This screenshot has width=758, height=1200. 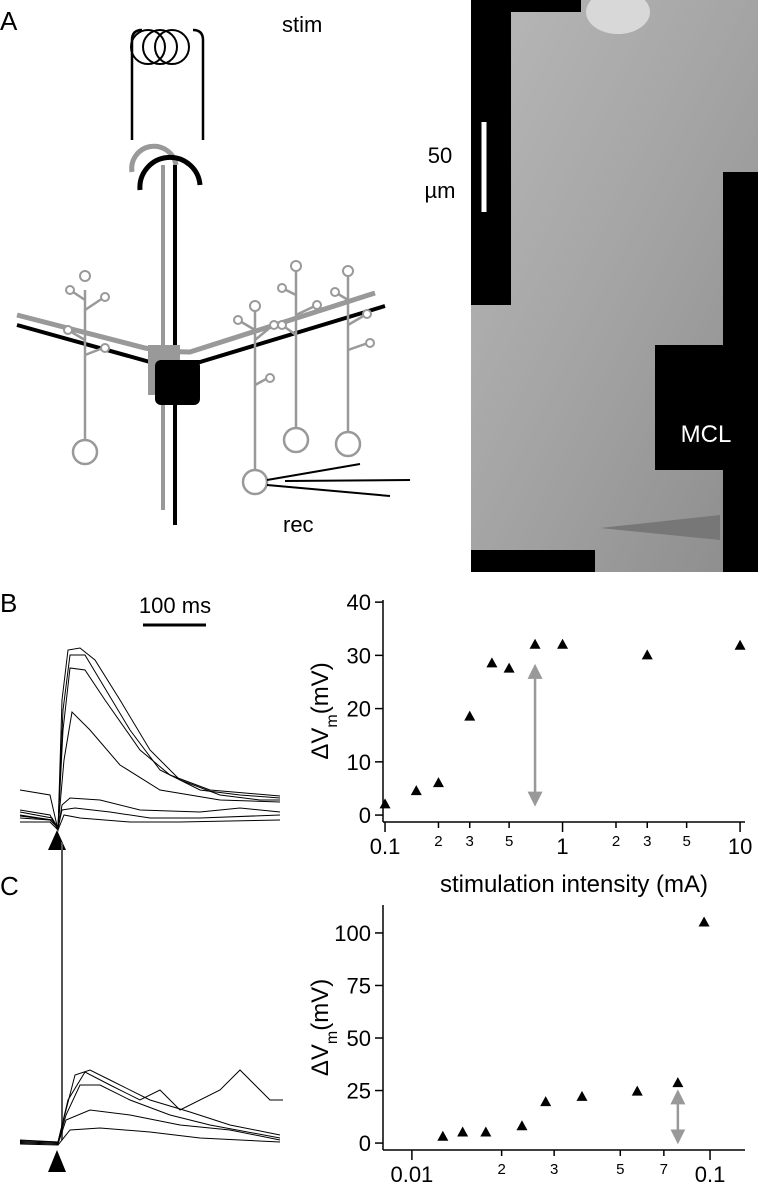 What do you see at coordinates (359, 602) in the screenshot?
I see `y-tick-label: 40` at bounding box center [359, 602].